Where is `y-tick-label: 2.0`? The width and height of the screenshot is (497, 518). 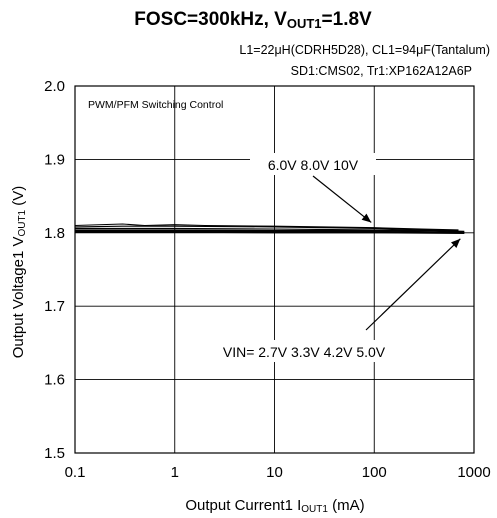 y-tick-label: 2.0 is located at coordinates (54, 86).